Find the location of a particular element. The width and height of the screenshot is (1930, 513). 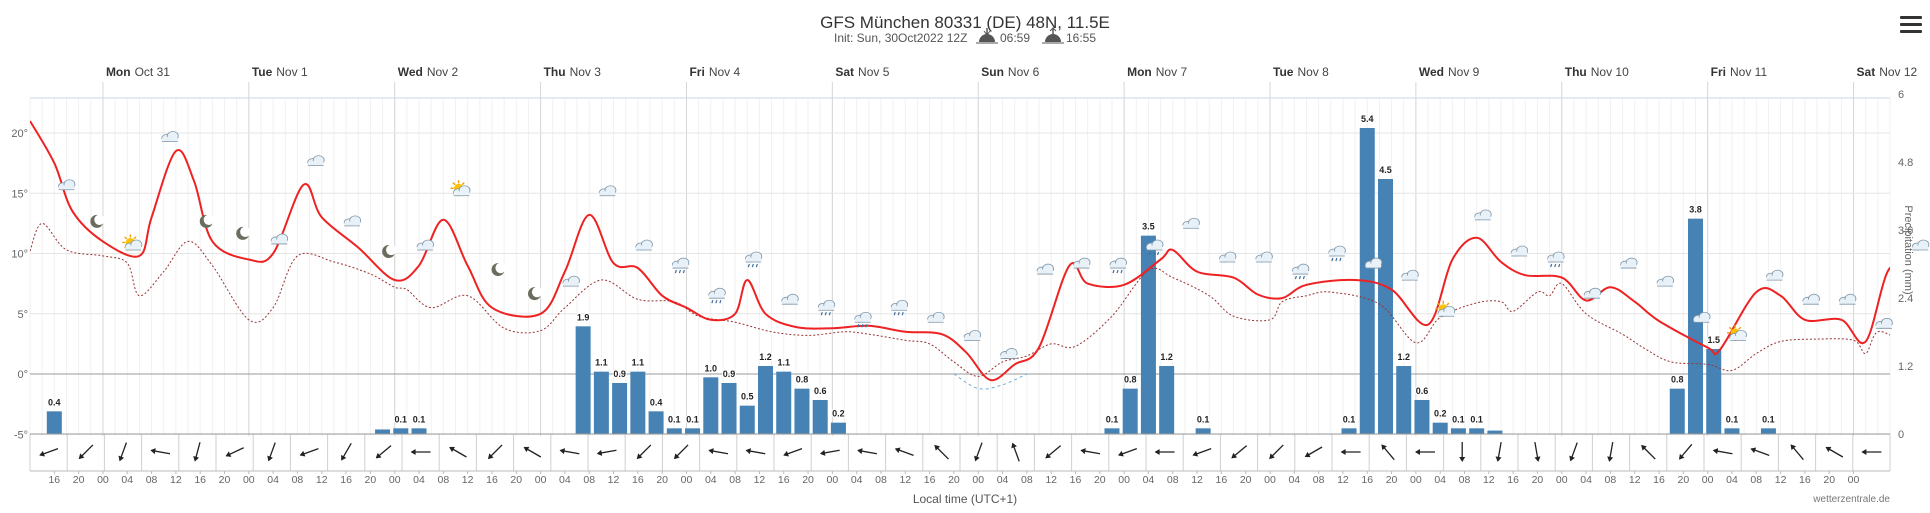

precip-label: 5.4 is located at coordinates (1367, 119).